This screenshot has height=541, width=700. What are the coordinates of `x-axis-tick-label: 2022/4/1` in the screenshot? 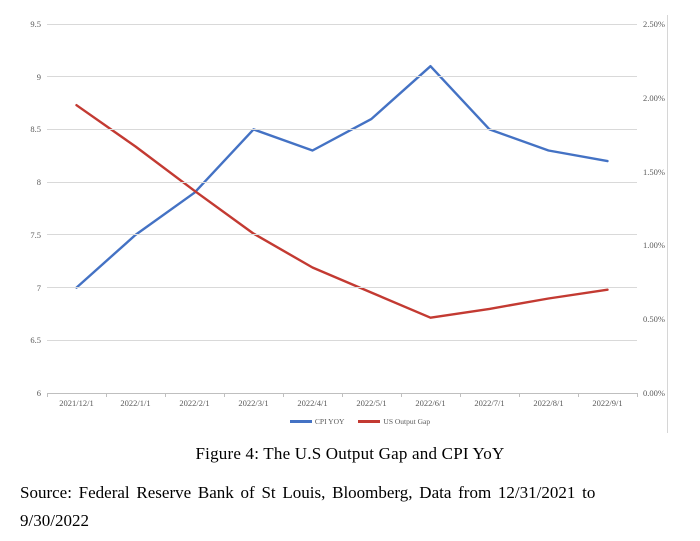 It's located at (312, 403).